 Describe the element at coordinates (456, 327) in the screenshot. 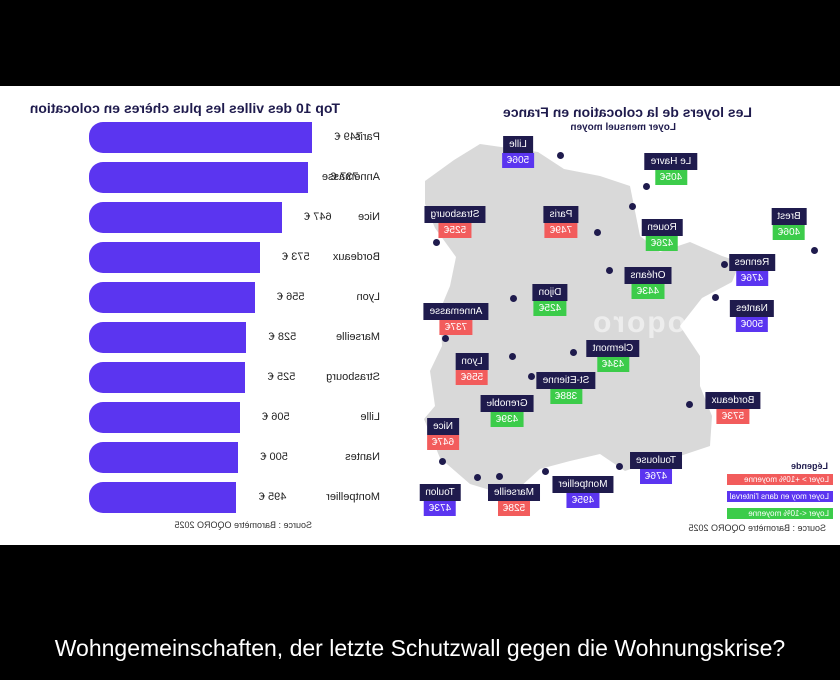

I see `city-price: 737€` at that location.